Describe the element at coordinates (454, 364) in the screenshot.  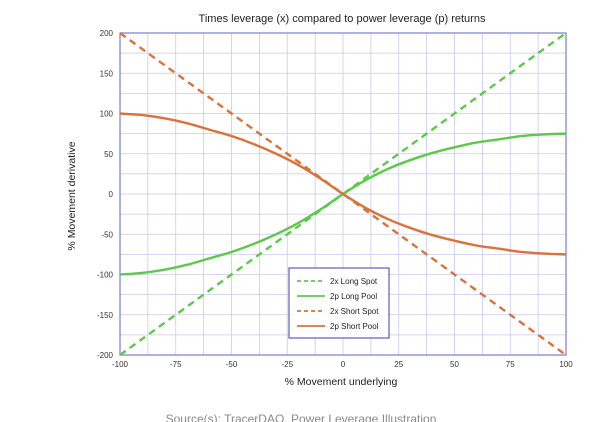
I see `x-tick-label: 50` at that location.